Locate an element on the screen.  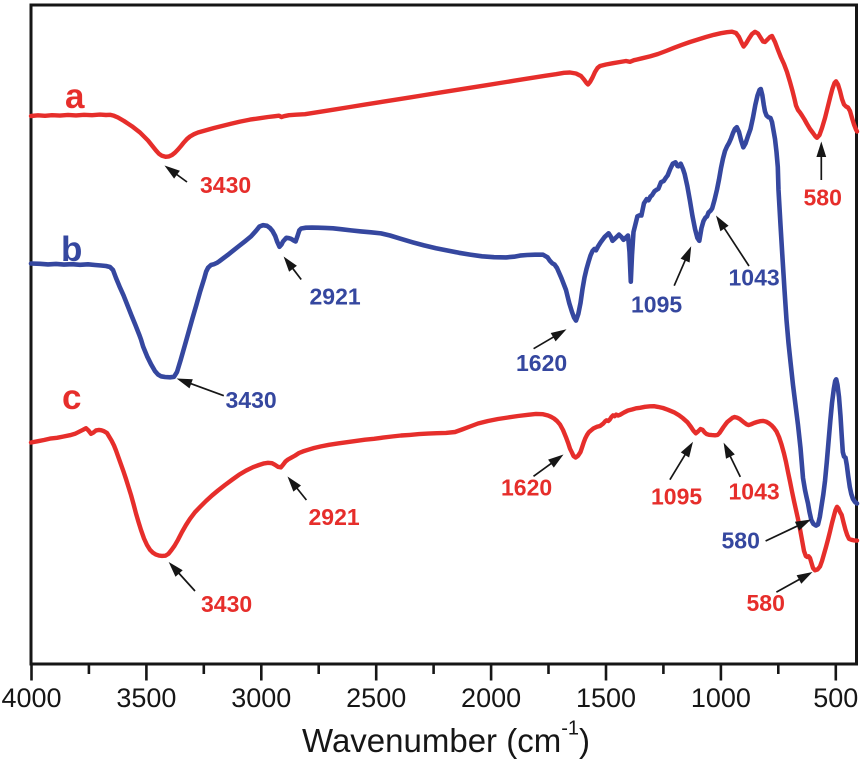
svg-text: 3500 is located at coordinates (146, 698).